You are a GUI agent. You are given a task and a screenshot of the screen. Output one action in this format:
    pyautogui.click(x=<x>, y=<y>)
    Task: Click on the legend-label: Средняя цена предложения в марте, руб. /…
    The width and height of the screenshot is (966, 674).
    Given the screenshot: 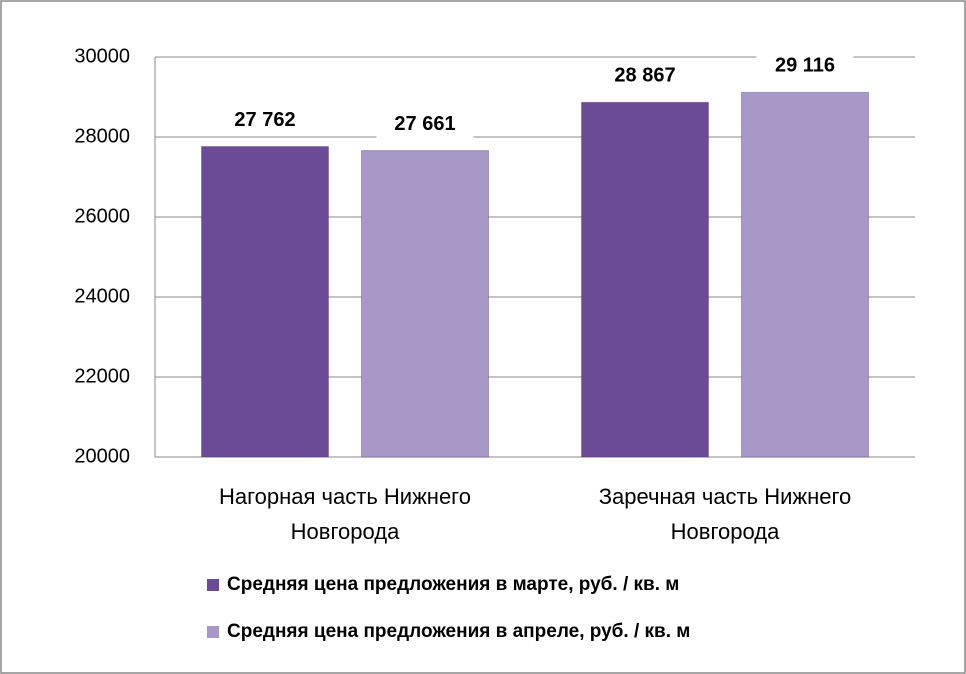 What is the action you would take?
    pyautogui.click(x=453, y=584)
    